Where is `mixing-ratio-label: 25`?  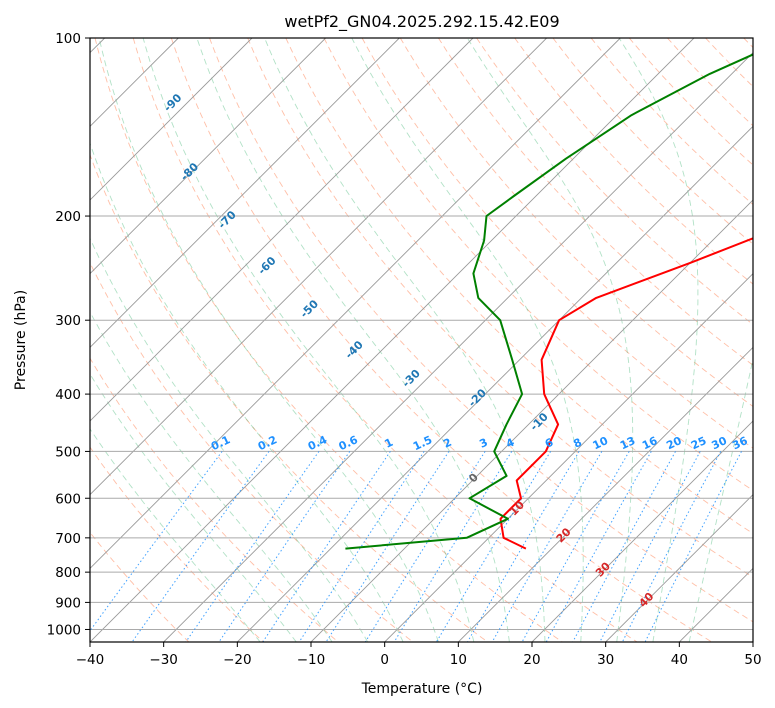
mixing-ratio-label: 25 is located at coordinates (698, 443).